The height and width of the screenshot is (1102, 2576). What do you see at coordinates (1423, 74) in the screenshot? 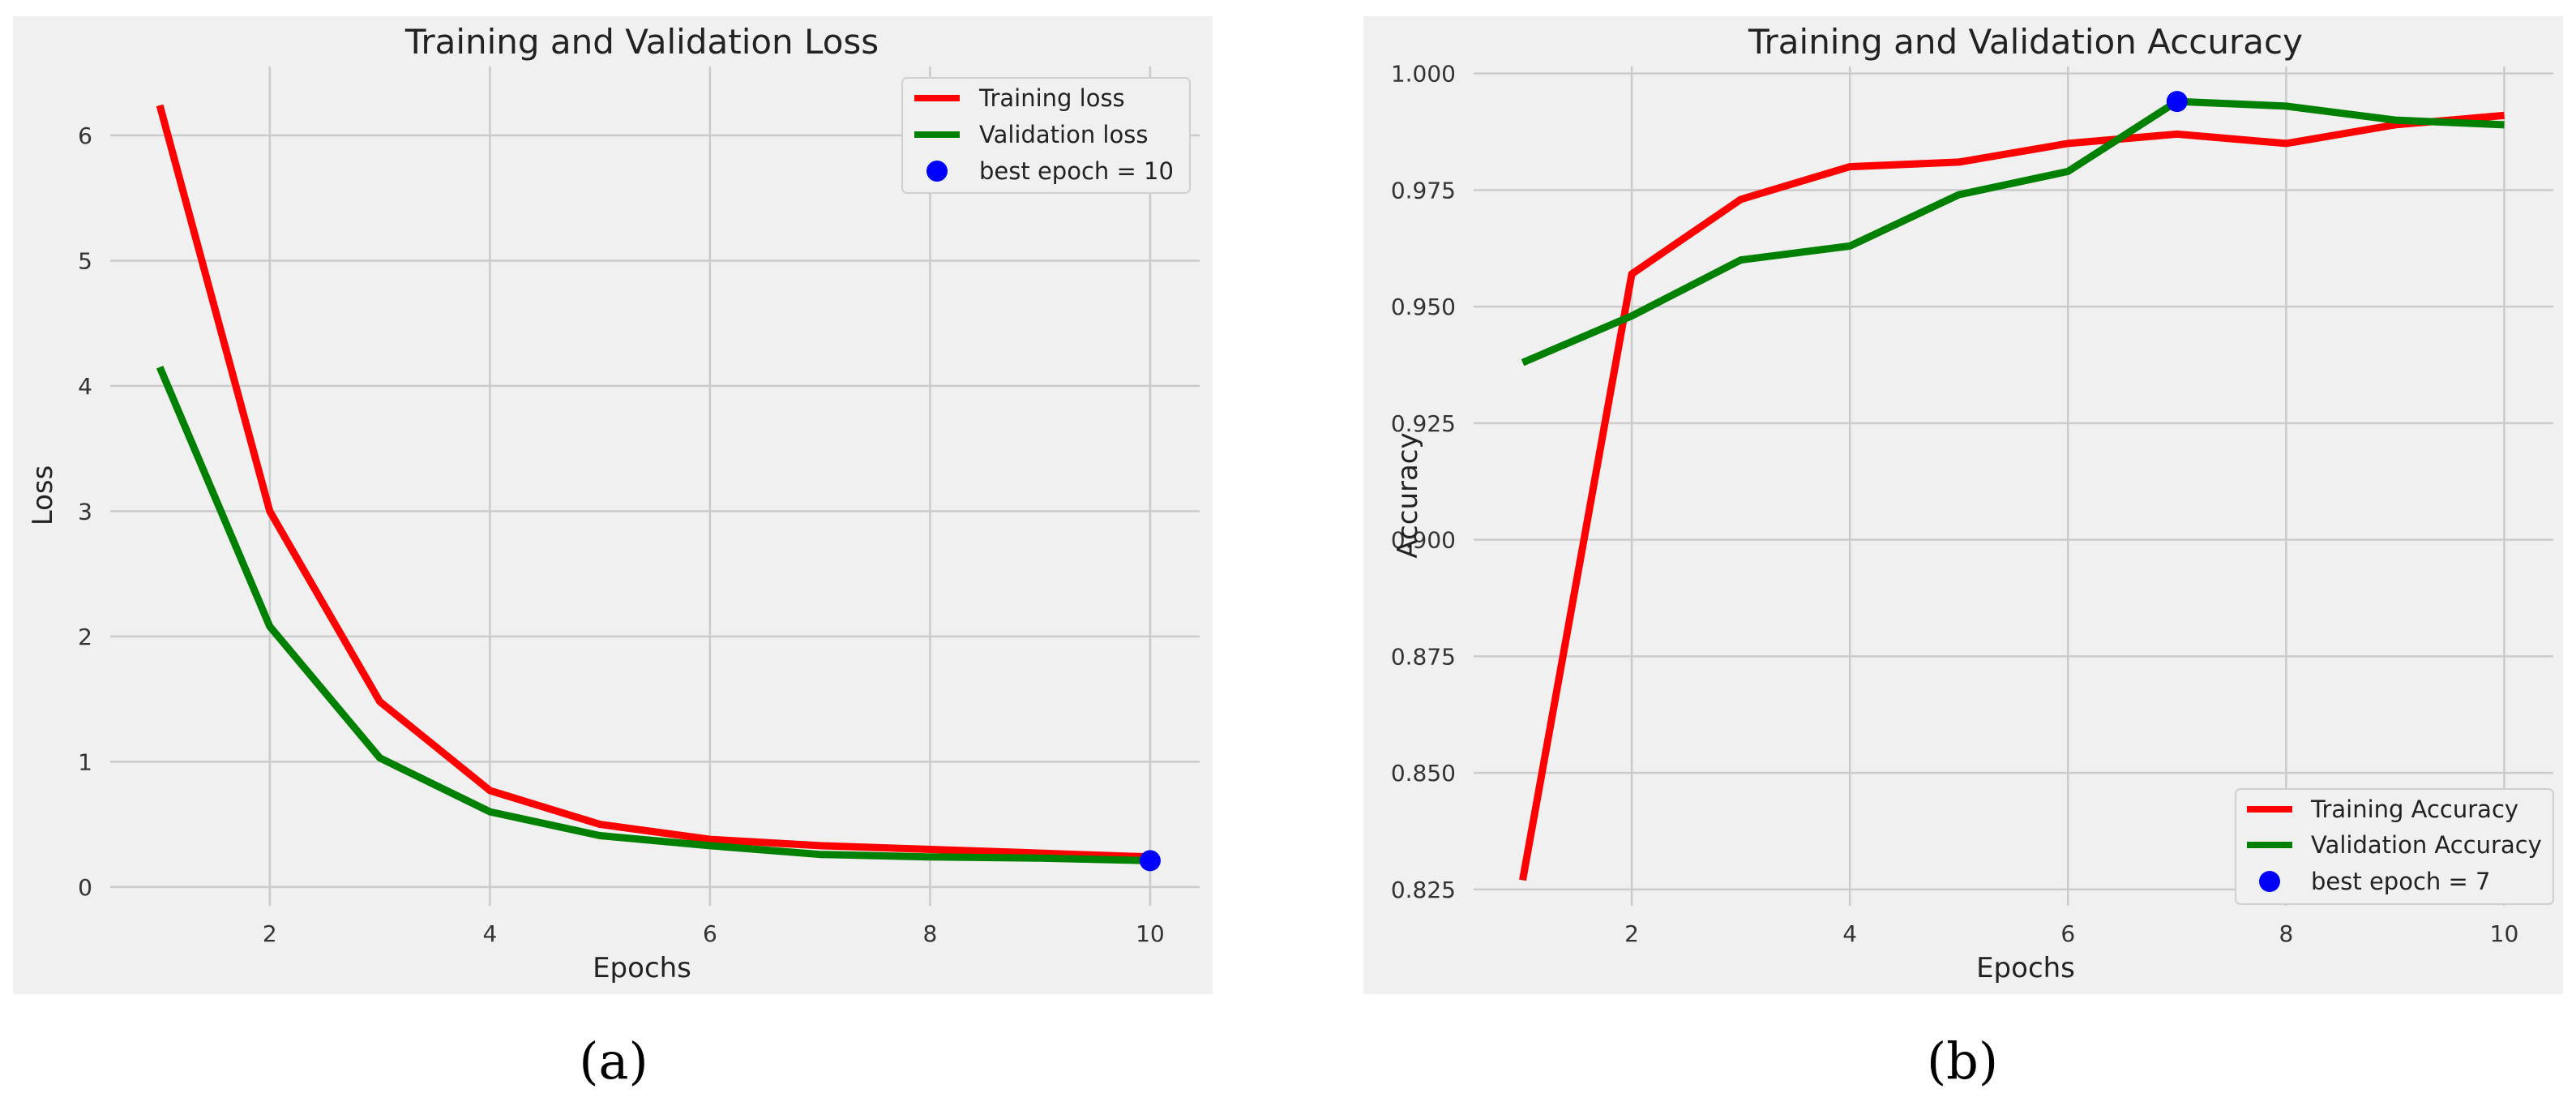
I see `accuracy-chart-y-tick-label: 1.000` at bounding box center [1423, 74].